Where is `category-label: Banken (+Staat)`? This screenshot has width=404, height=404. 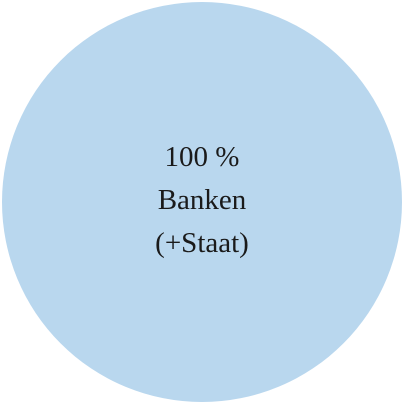
category-label: Banken (+Staat) is located at coordinates (202, 221).